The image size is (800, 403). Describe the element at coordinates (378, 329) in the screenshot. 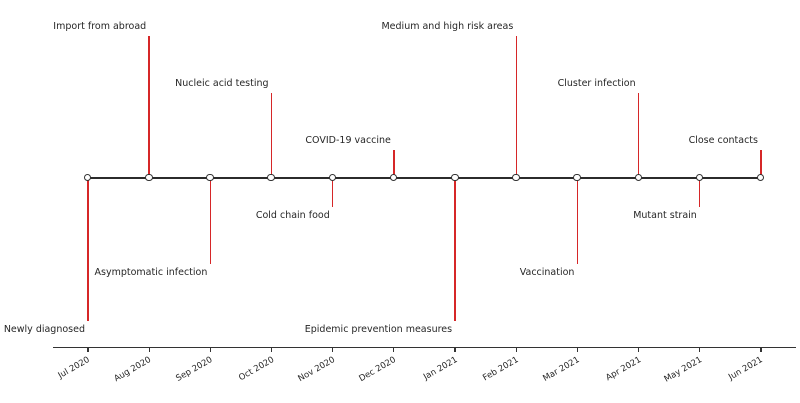

I see `event-label: Epidemic prevention measures` at that location.